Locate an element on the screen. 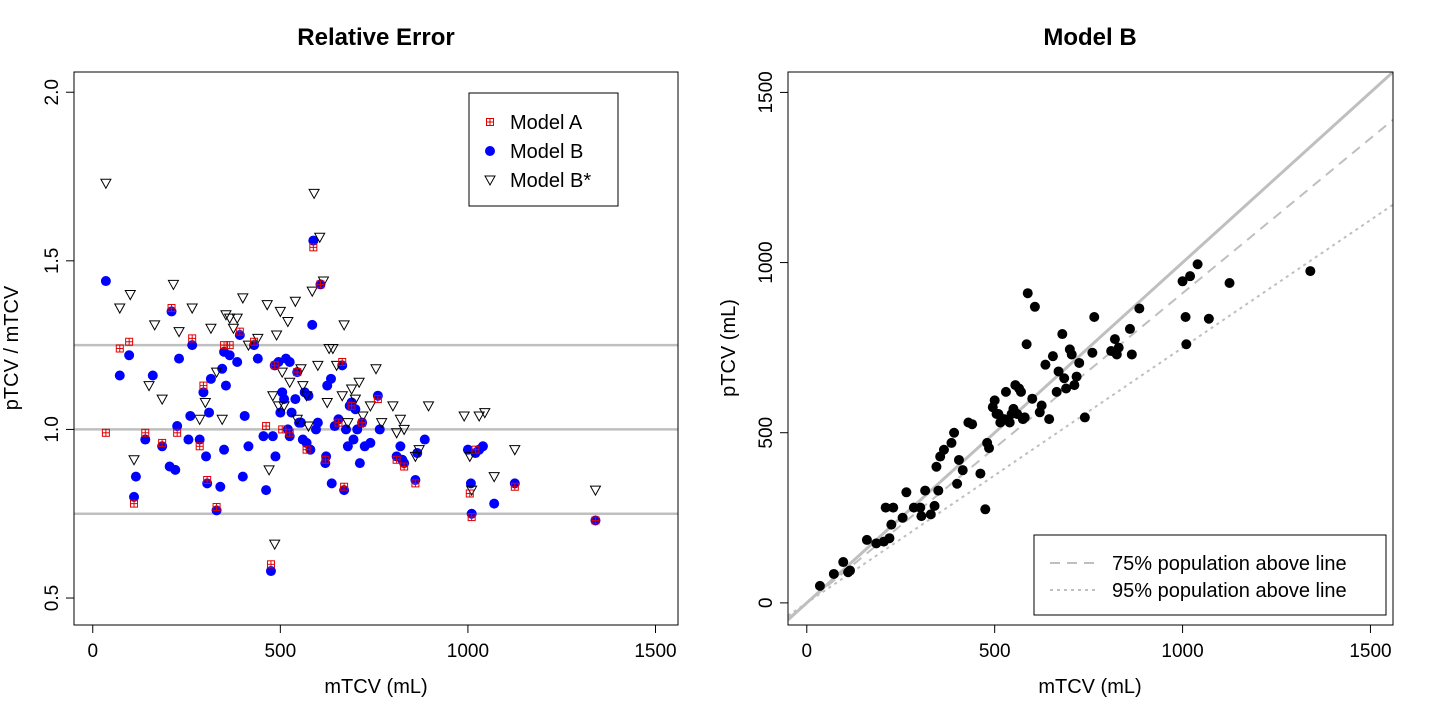  legend-box is located at coordinates (1210, 575).